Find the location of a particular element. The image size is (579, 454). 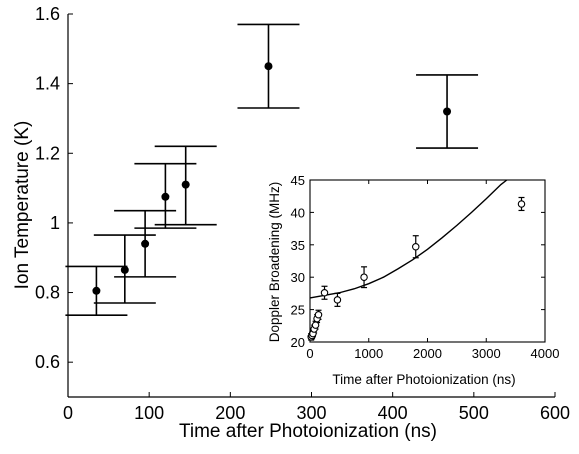

main-x-tick-label: 0 is located at coordinates (68, 413).